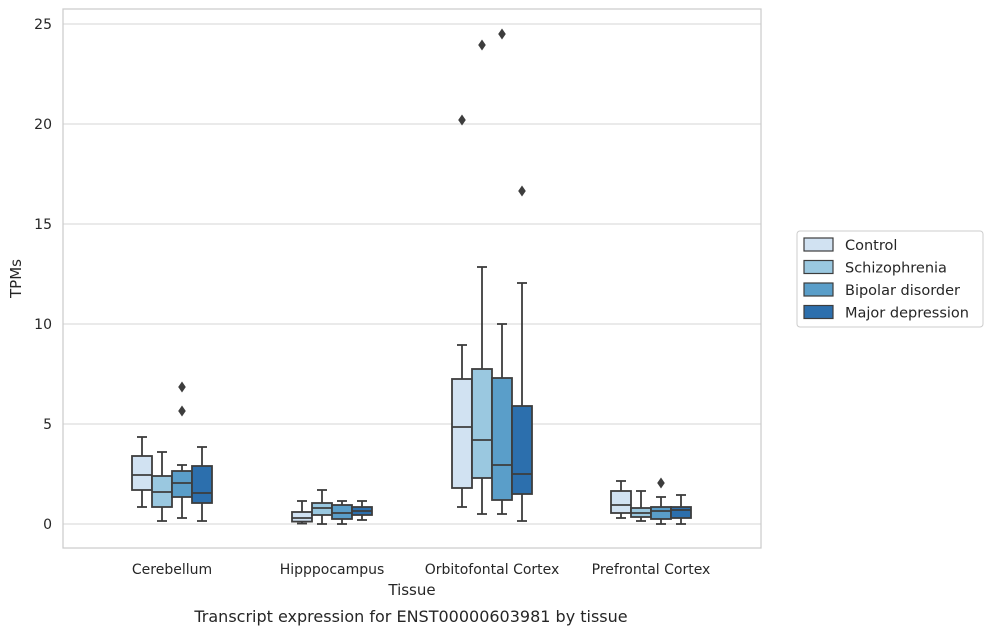  Describe the element at coordinates (43, 125) in the screenshot. I see `y-tick-label: 20` at that location.